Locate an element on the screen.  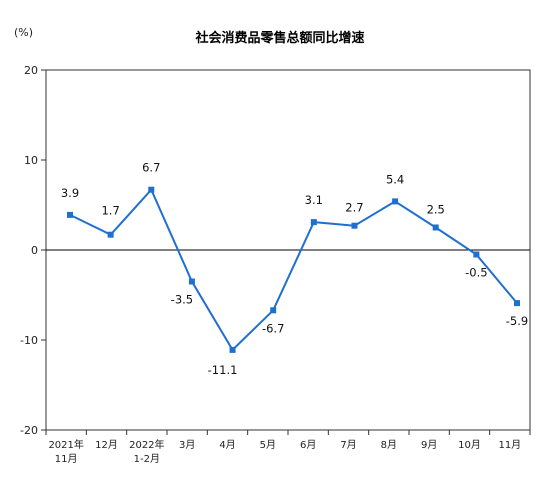
y-tick-label: 0 is located at coordinates (34, 250).